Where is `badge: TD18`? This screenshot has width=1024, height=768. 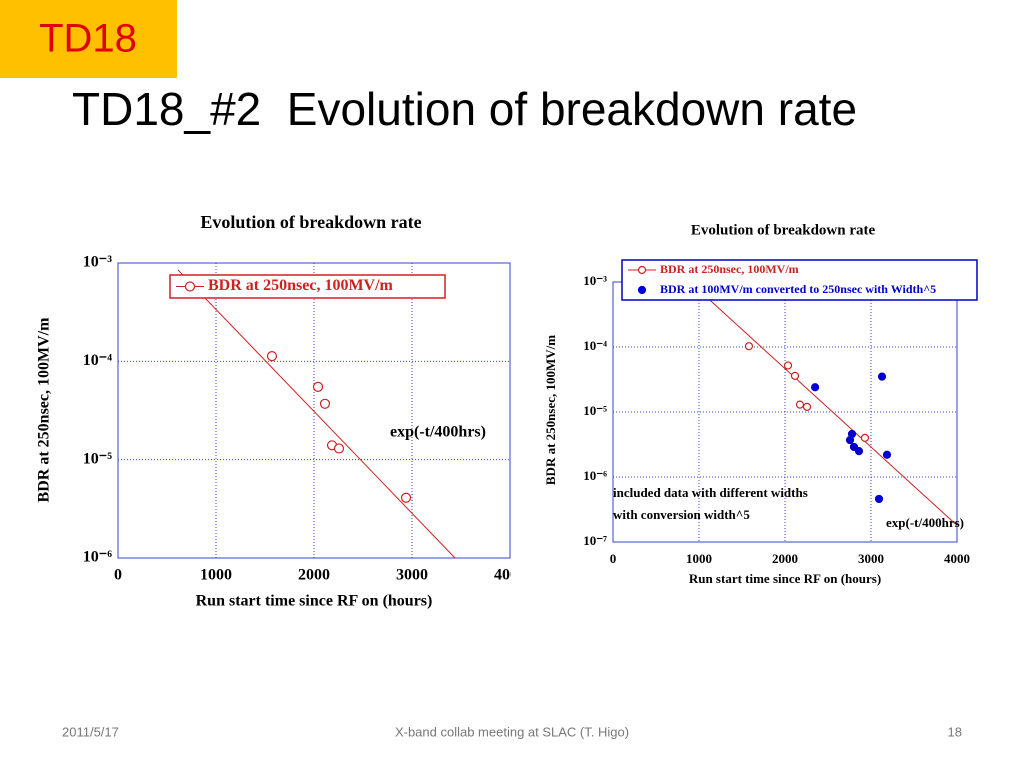
badge: TD18 is located at coordinates (88, 39).